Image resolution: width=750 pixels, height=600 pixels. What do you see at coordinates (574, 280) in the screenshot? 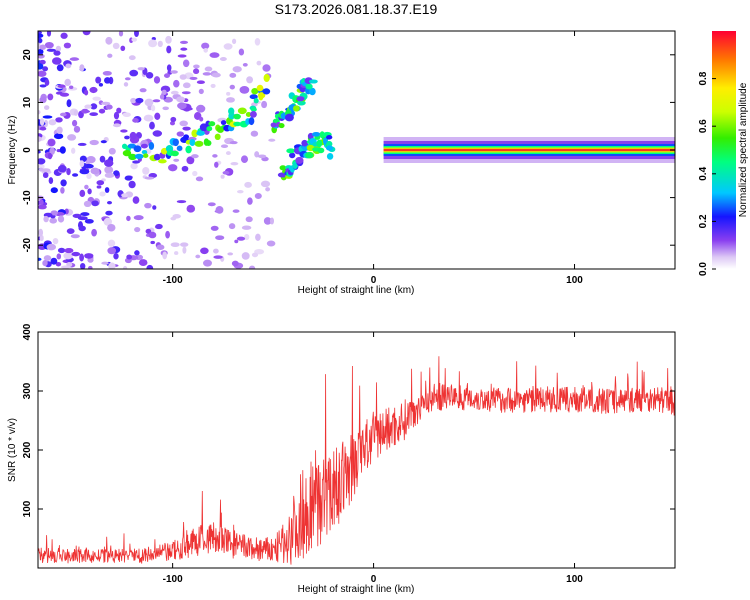
I see `x-tick-label: 100` at bounding box center [574, 280].